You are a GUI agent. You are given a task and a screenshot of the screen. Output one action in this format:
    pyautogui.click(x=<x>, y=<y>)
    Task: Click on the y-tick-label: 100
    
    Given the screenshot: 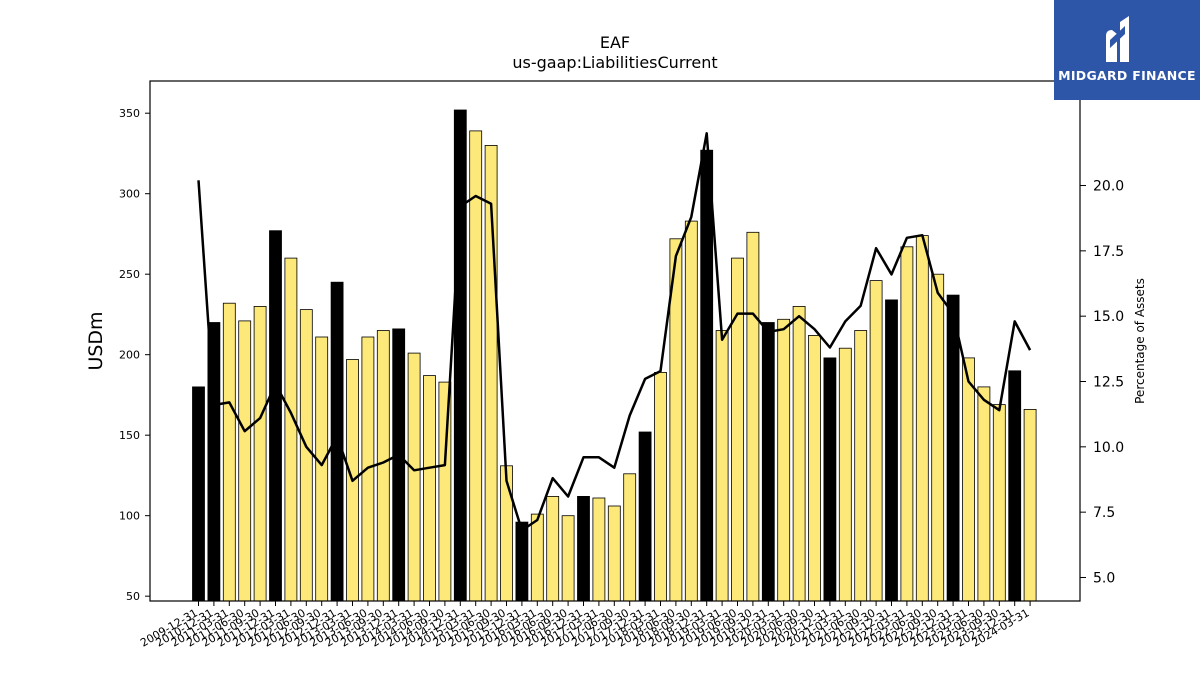 What is the action you would take?
    pyautogui.click(x=129, y=516)
    